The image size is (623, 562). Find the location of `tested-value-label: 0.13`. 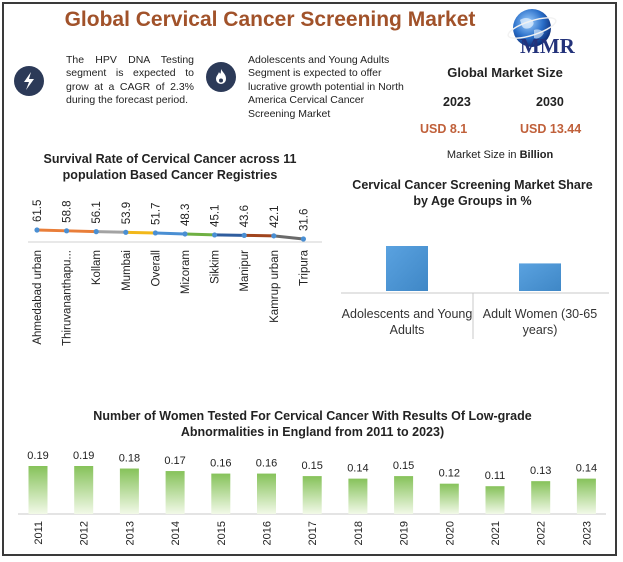

tested-value-label: 0.13 is located at coordinates (540, 471).